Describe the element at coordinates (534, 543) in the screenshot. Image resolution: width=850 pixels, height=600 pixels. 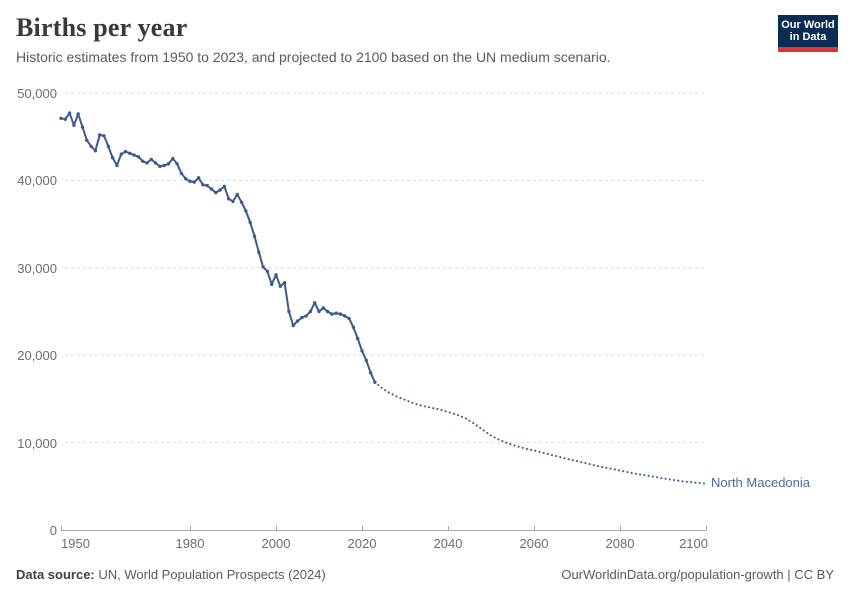
I see `x-tick-label: 2060` at that location.